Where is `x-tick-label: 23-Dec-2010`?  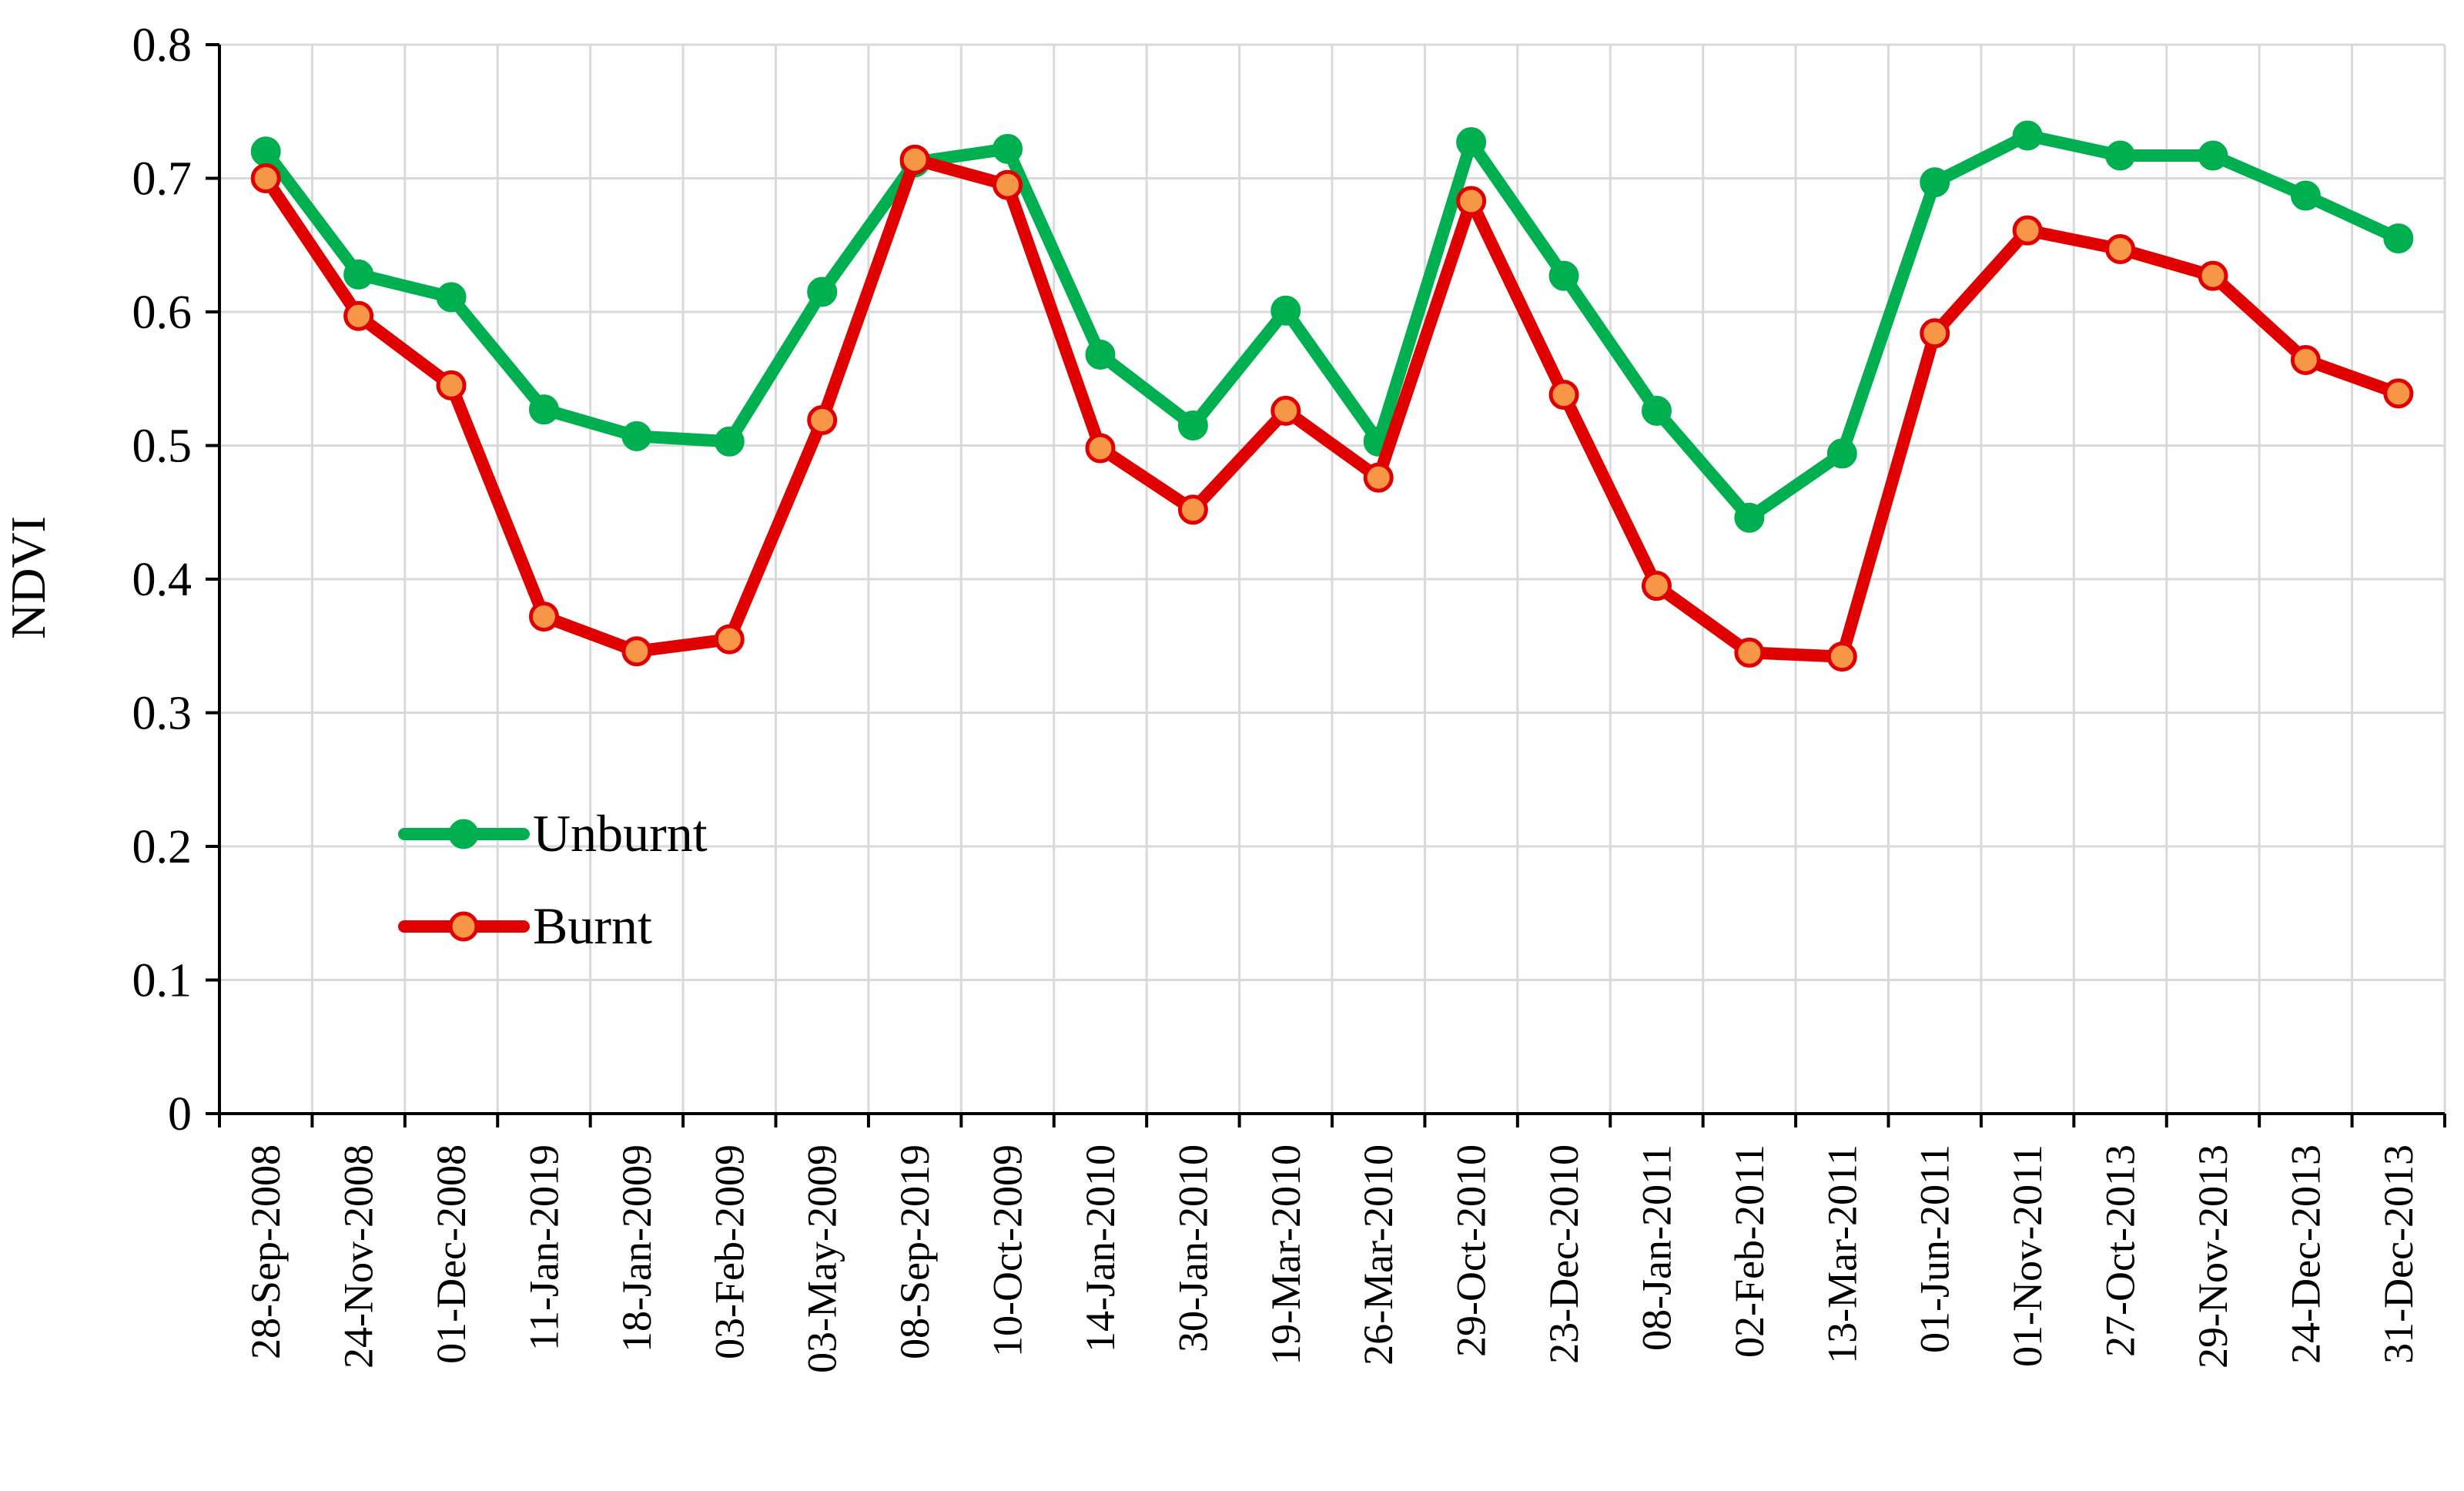
x-tick-label: 23-Dec-2010 is located at coordinates (1564, 1254).